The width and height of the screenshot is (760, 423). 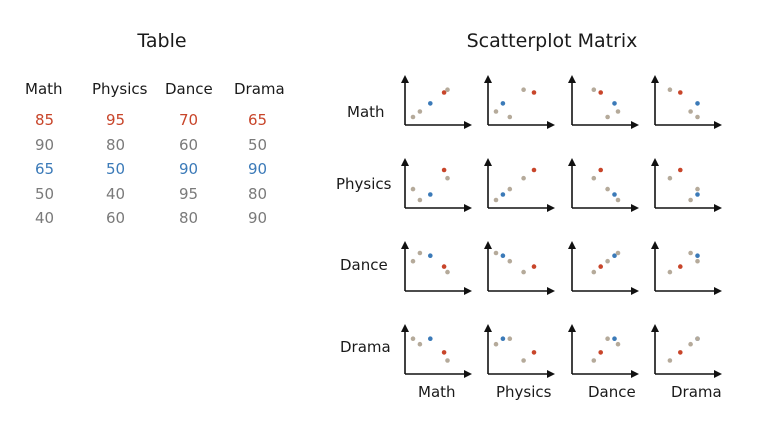 I want to click on col-label-dance: Dance, so click(x=612, y=392).